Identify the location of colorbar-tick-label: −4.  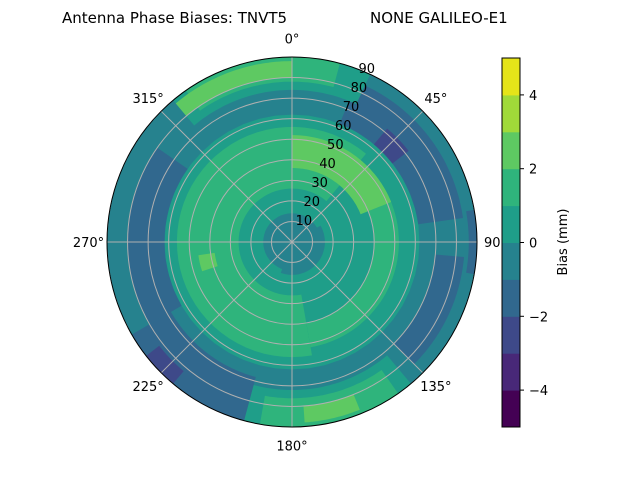
(538, 391).